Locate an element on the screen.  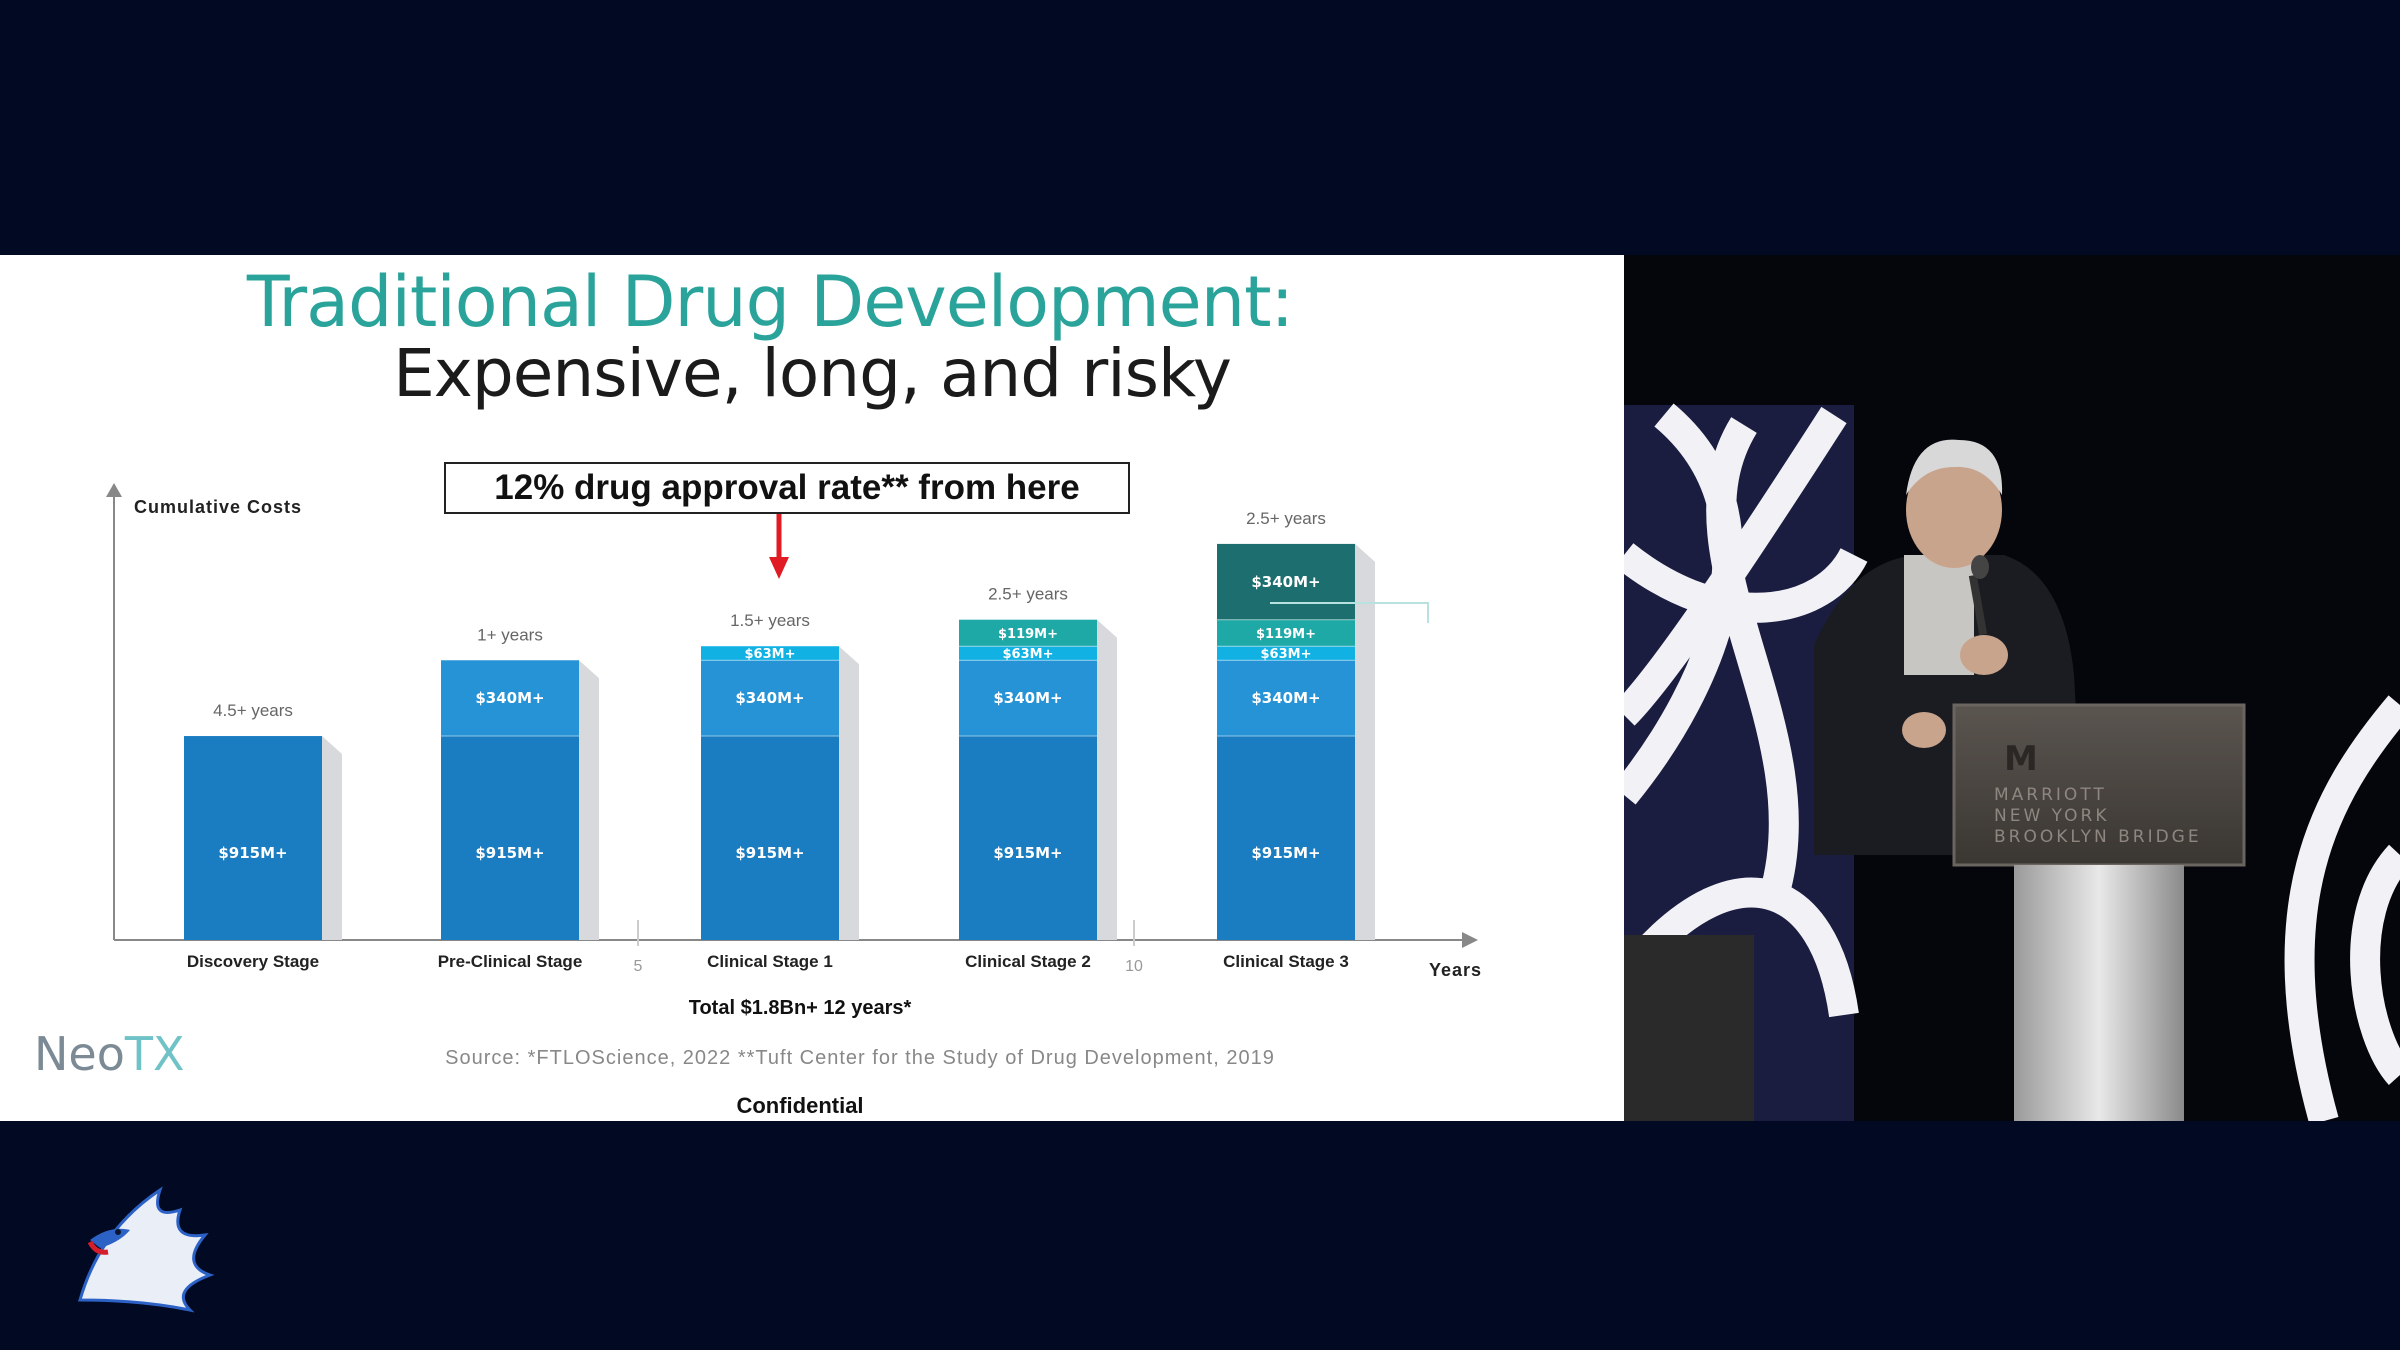
x-axis-label: Years is located at coordinates (1455, 970).